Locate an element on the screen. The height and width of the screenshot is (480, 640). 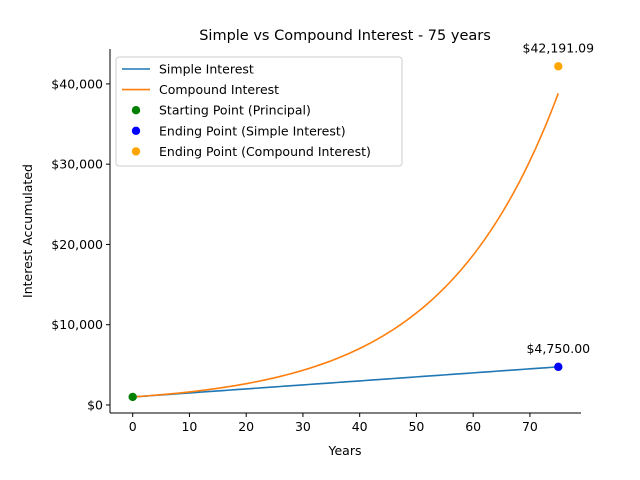
ending-point-simple-marker is located at coordinates (558, 367).